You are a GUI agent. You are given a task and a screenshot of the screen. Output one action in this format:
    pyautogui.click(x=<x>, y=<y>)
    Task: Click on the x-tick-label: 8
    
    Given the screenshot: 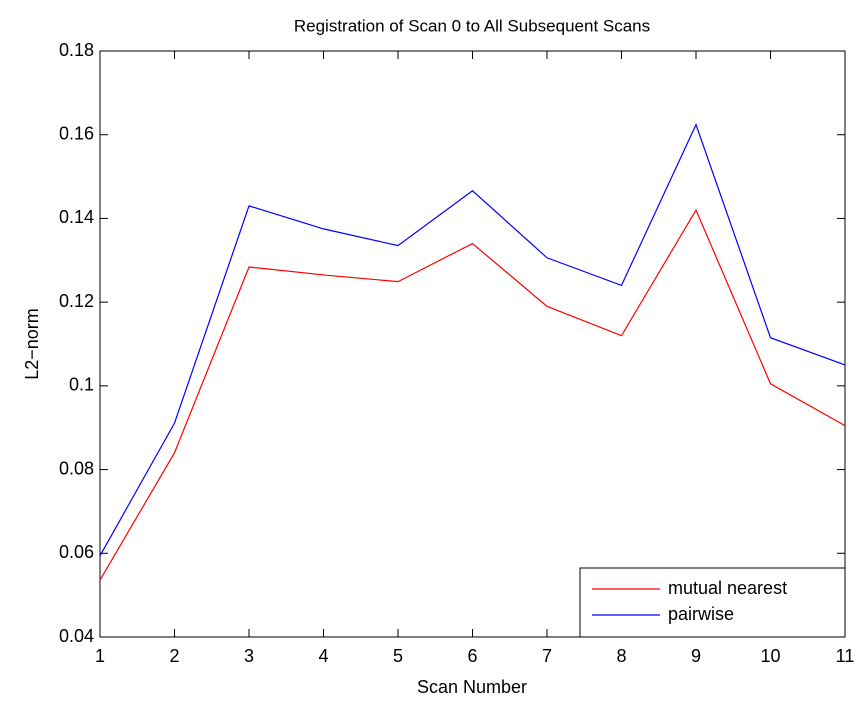 What is the action you would take?
    pyautogui.click(x=621, y=656)
    